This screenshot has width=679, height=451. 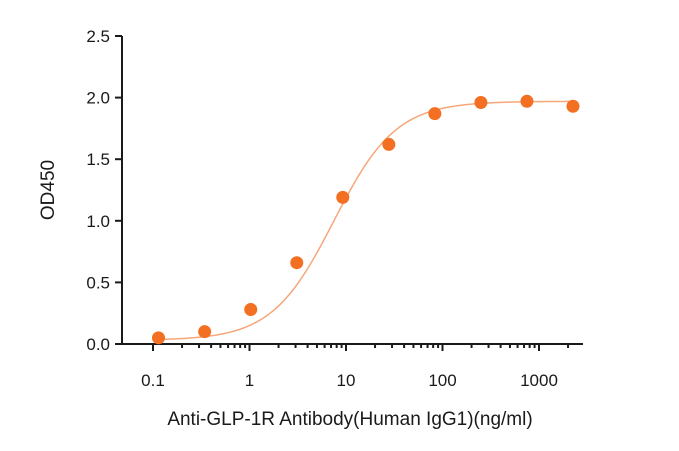 What do you see at coordinates (98, 282) in the screenshot?
I see `y-tick-label: 0.5` at bounding box center [98, 282].